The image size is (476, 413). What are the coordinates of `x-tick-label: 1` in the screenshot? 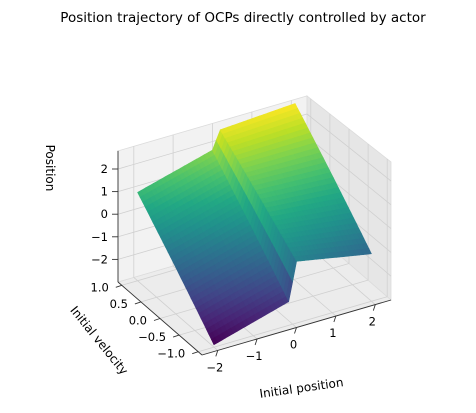 It's located at (332, 333).